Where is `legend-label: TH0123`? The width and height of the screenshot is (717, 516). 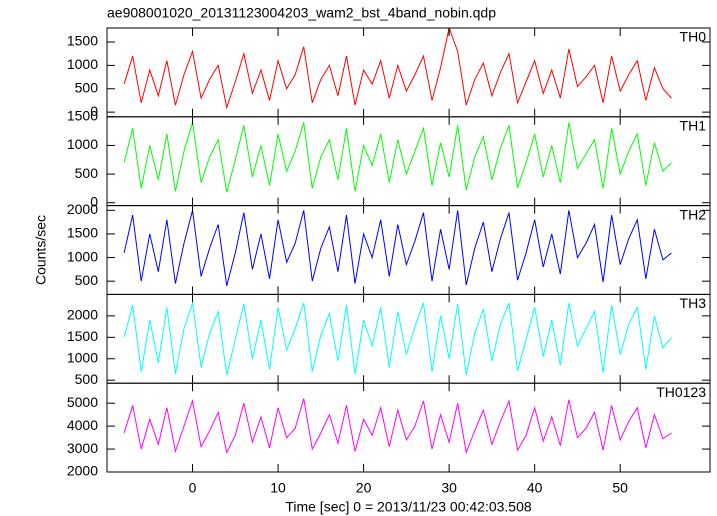 legend-label: TH0123 is located at coordinates (681, 392).